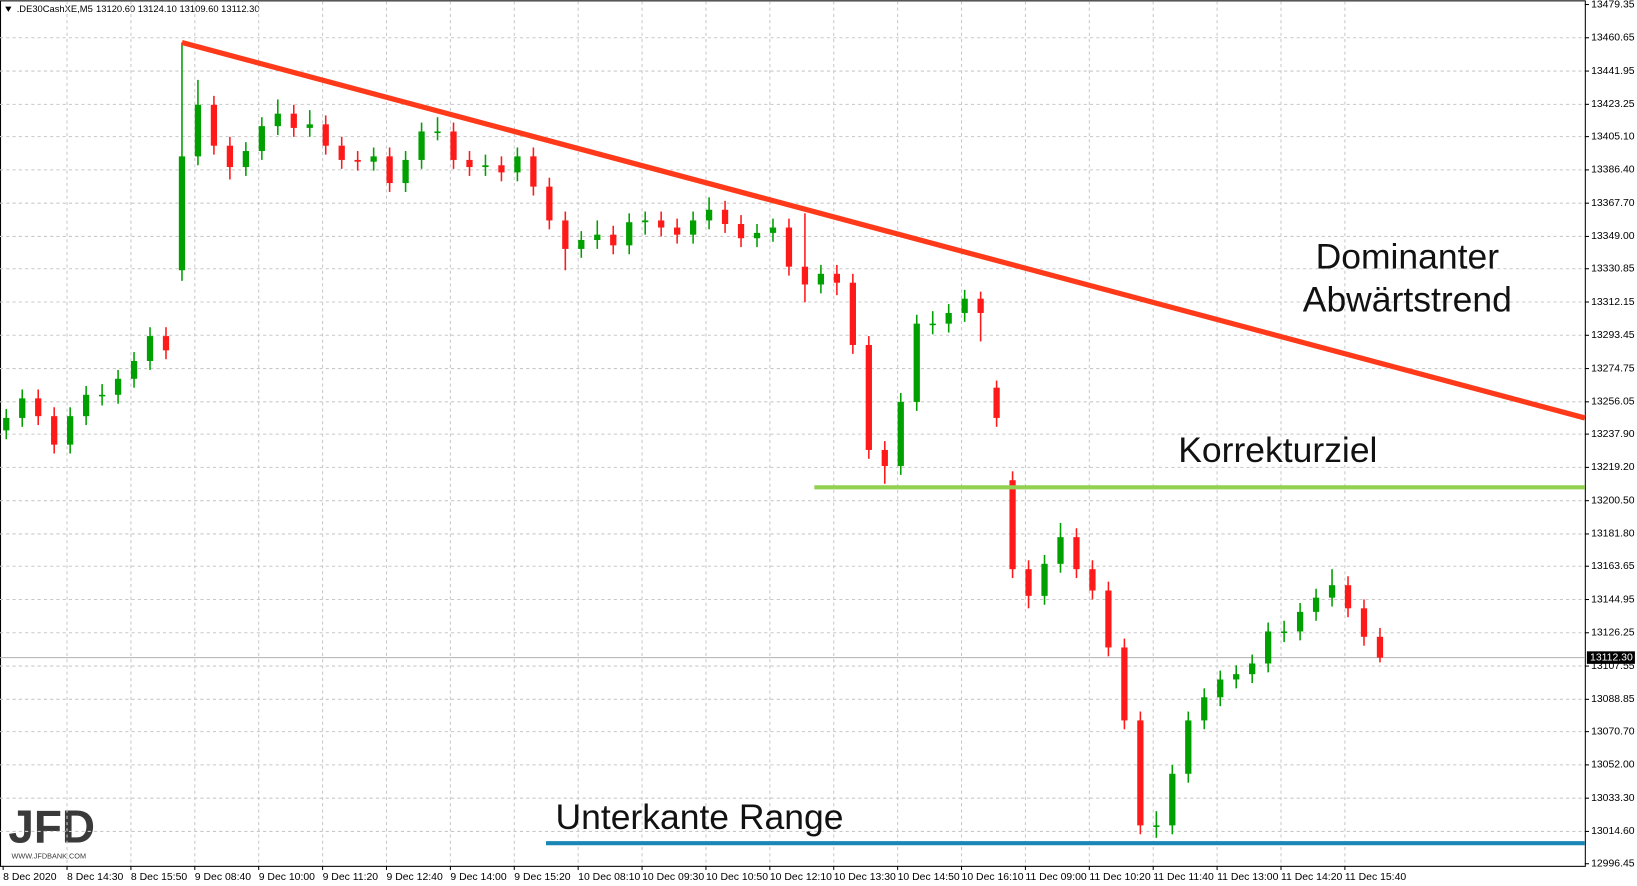  I want to click on x-tick-label: 9 Dec 15:20, so click(542, 877).